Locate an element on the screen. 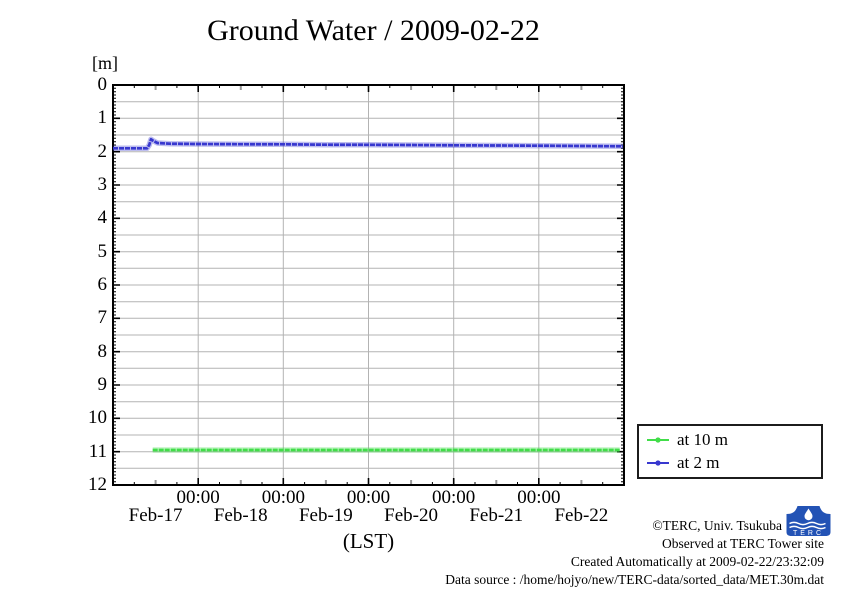 The height and width of the screenshot is (595, 842). x-axis-date-label: Feb-21 is located at coordinates (496, 515).